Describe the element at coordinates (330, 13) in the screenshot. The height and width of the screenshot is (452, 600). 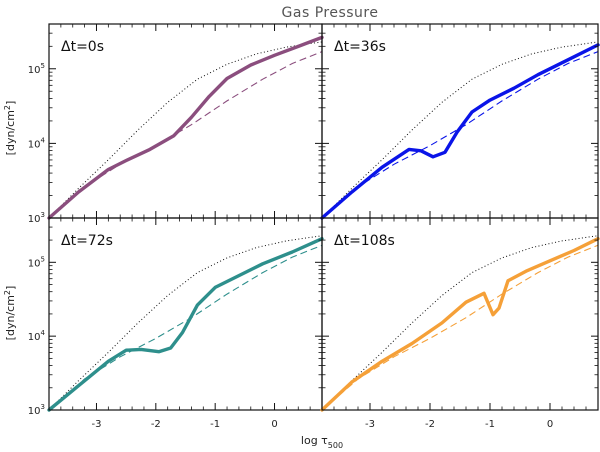
I see `chart-title: Gas Pressure` at that location.